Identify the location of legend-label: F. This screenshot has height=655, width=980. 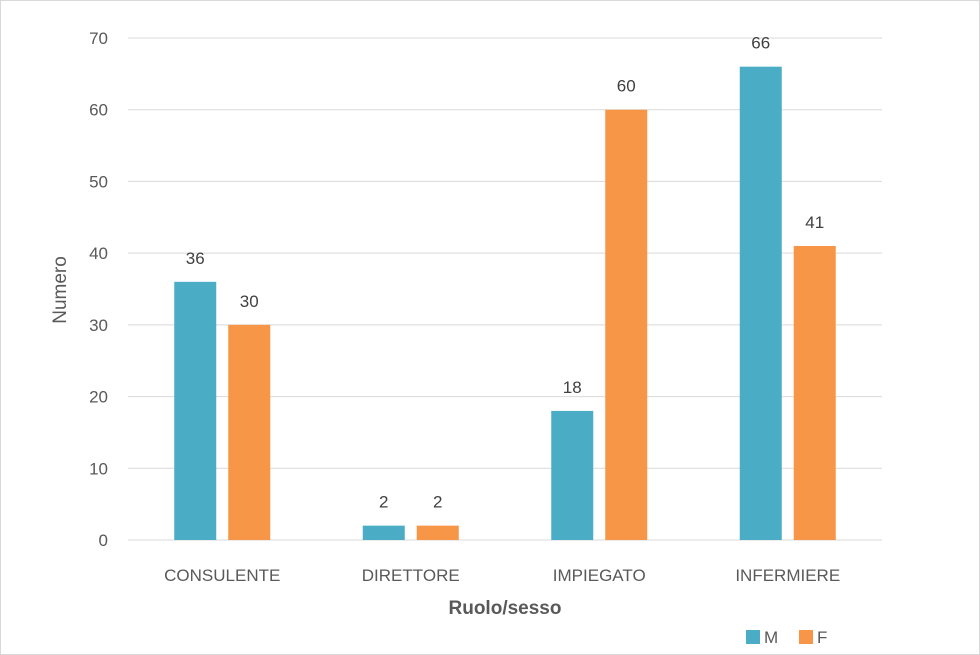
(822, 637).